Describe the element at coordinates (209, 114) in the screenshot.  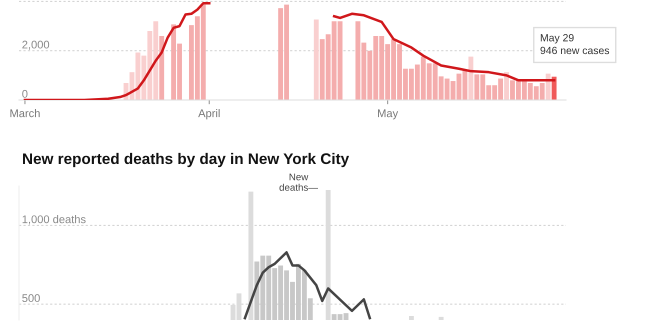
I see `x-tick-label: April` at that location.